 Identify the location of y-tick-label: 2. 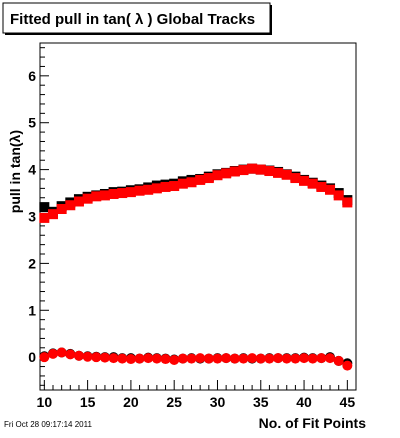
(32, 263).